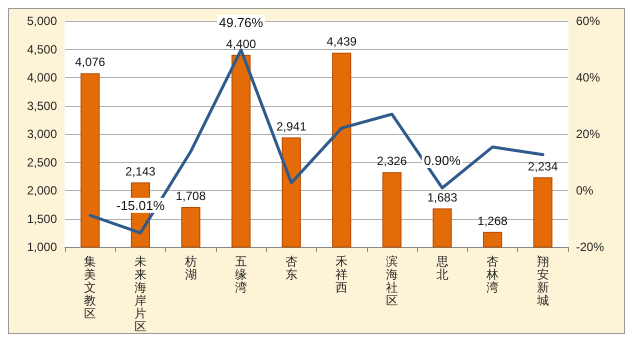  I want to click on x-tick-label: 枋湖, so click(190, 268).